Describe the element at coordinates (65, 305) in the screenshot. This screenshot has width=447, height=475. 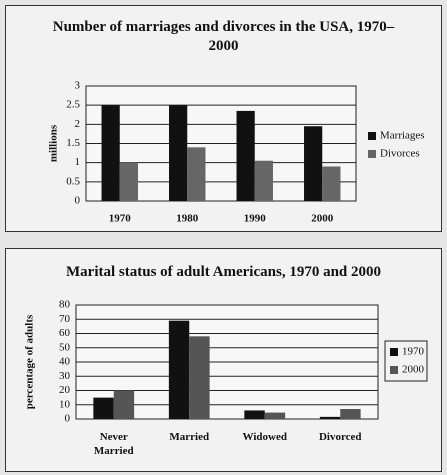
I see `y-tick-label: 80` at that location.